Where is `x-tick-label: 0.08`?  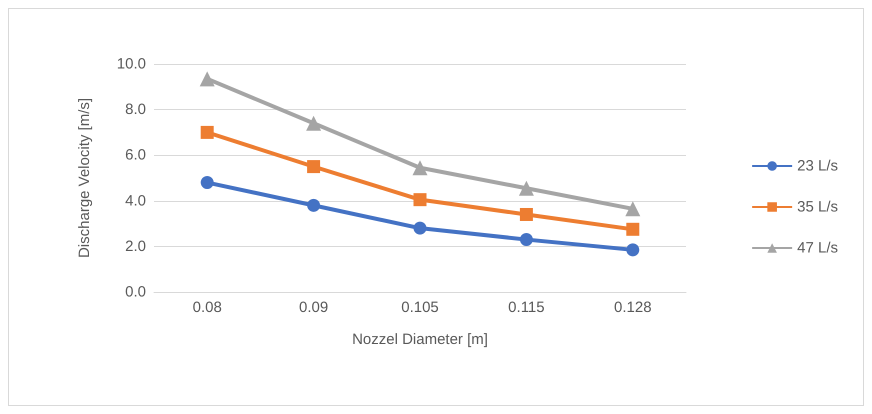
x-tick-label: 0.08 is located at coordinates (207, 307).